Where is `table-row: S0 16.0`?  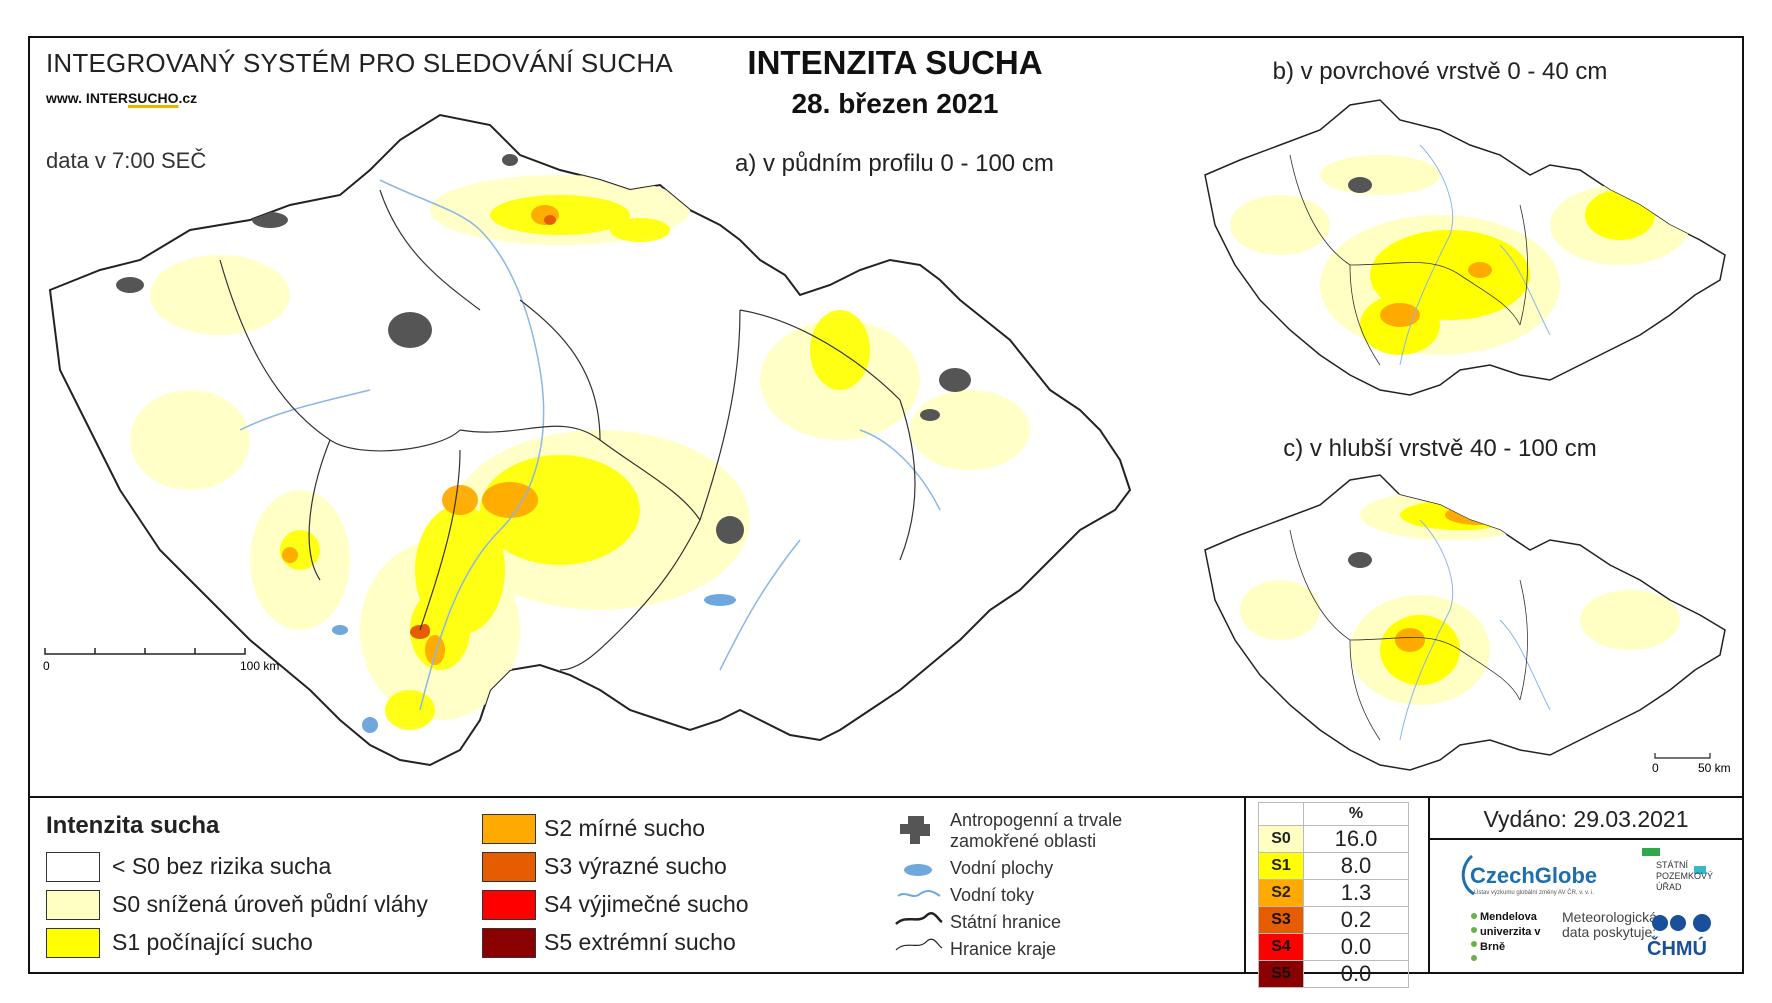 table-row: S0 16.0 is located at coordinates (1333, 839).